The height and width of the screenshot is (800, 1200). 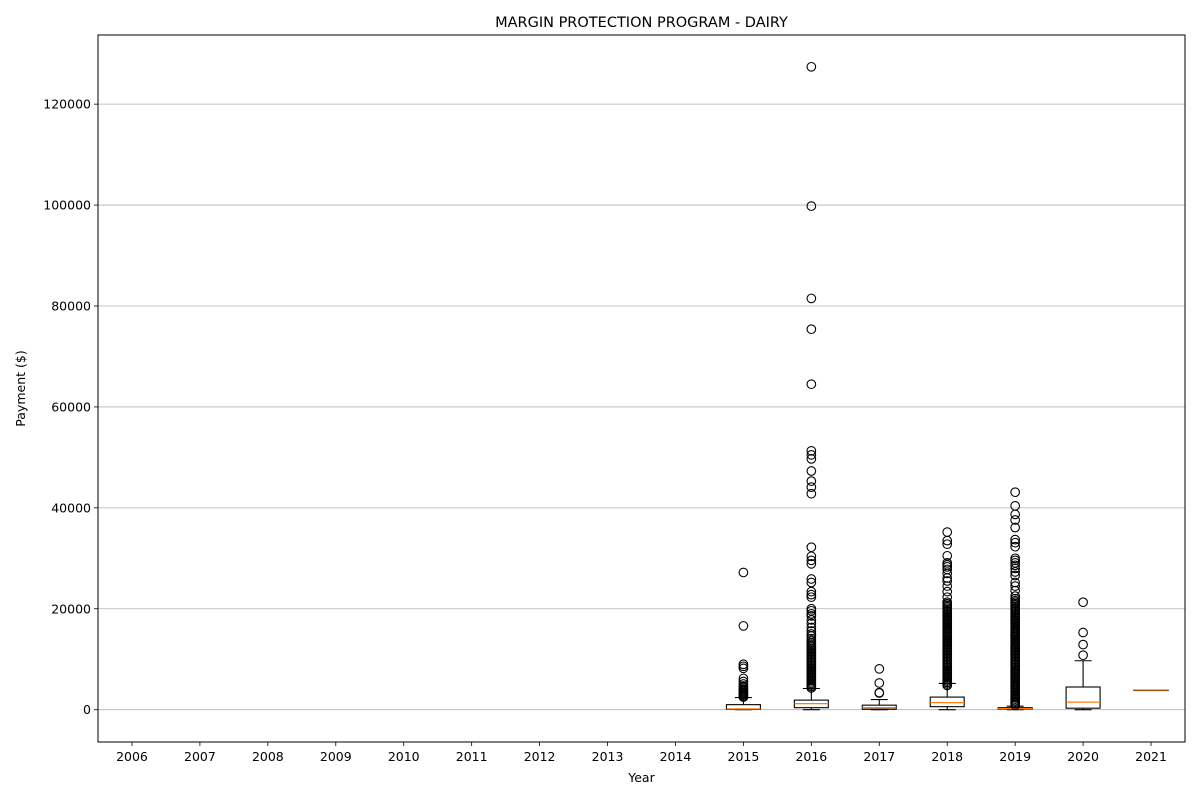 I want to click on x-tick-label: 2007, so click(x=200, y=756).